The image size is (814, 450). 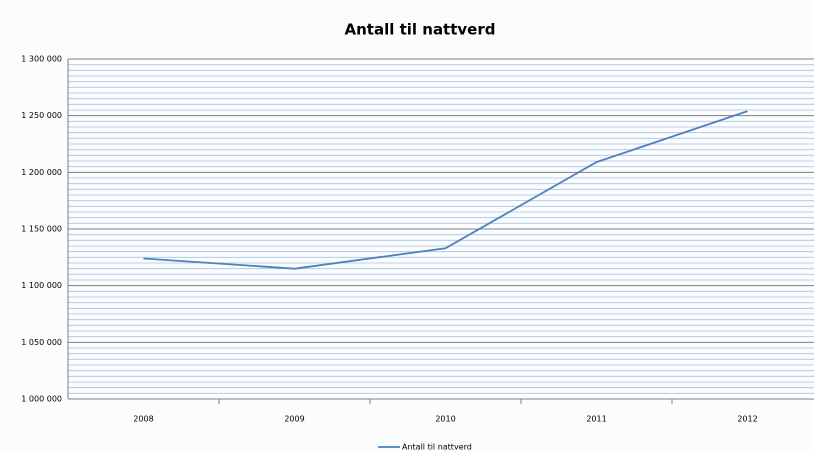 What do you see at coordinates (41, 59) in the screenshot?
I see `y-tick-label: 1 300 000` at bounding box center [41, 59].